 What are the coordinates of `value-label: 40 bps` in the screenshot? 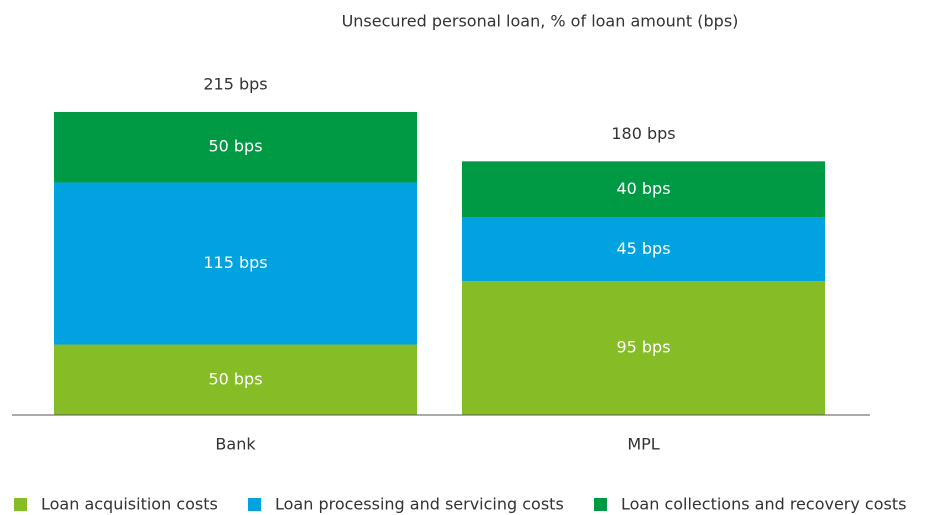 It's located at (643, 188).